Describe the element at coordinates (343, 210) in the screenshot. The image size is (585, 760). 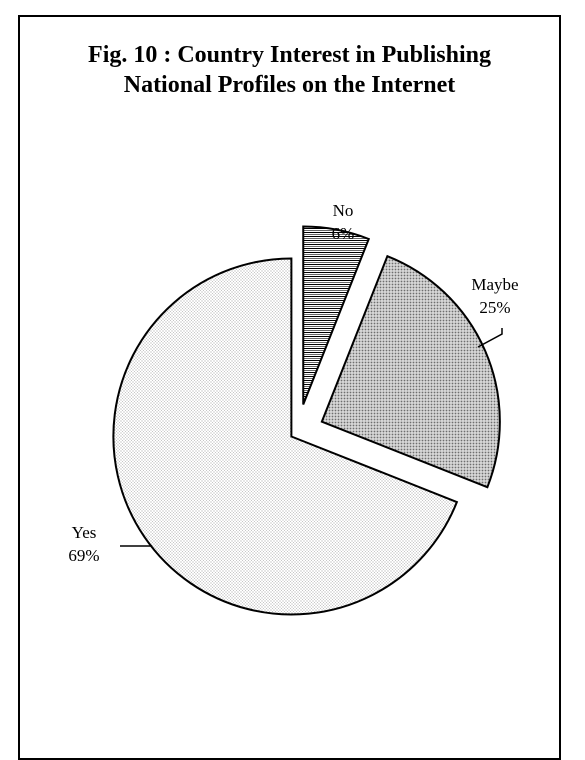
I see `slice-label-no: No` at that location.